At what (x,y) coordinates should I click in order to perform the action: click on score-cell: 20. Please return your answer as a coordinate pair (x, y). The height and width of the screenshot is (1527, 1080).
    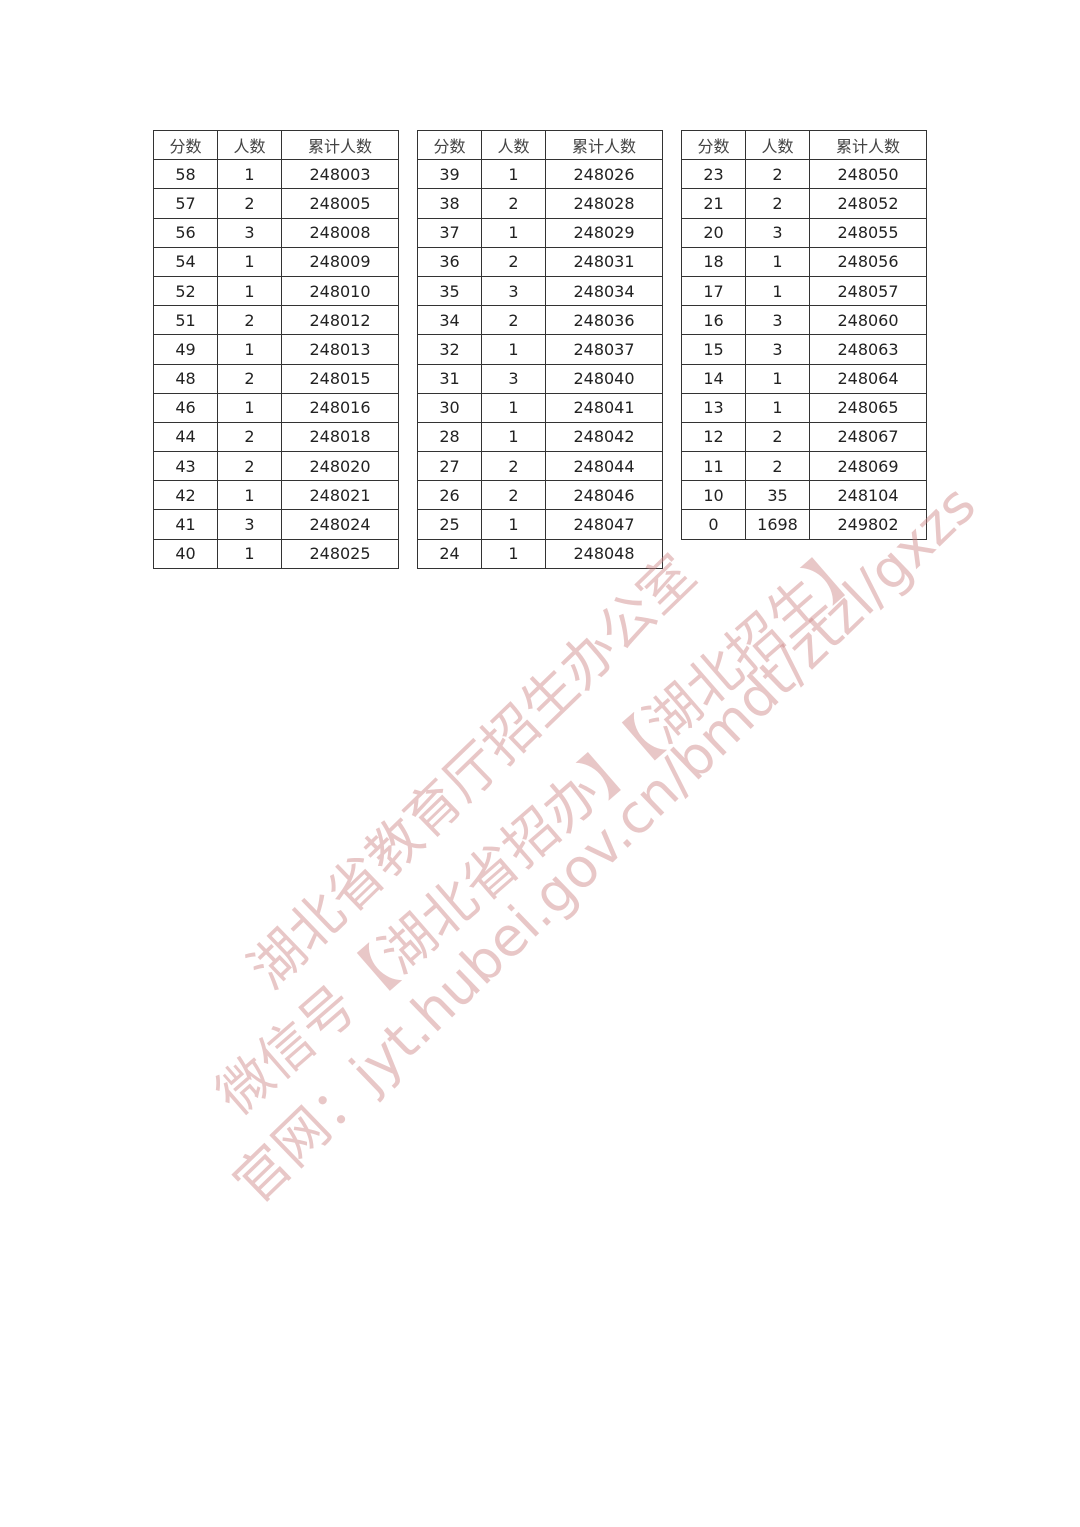
    Looking at the image, I should click on (713, 232).